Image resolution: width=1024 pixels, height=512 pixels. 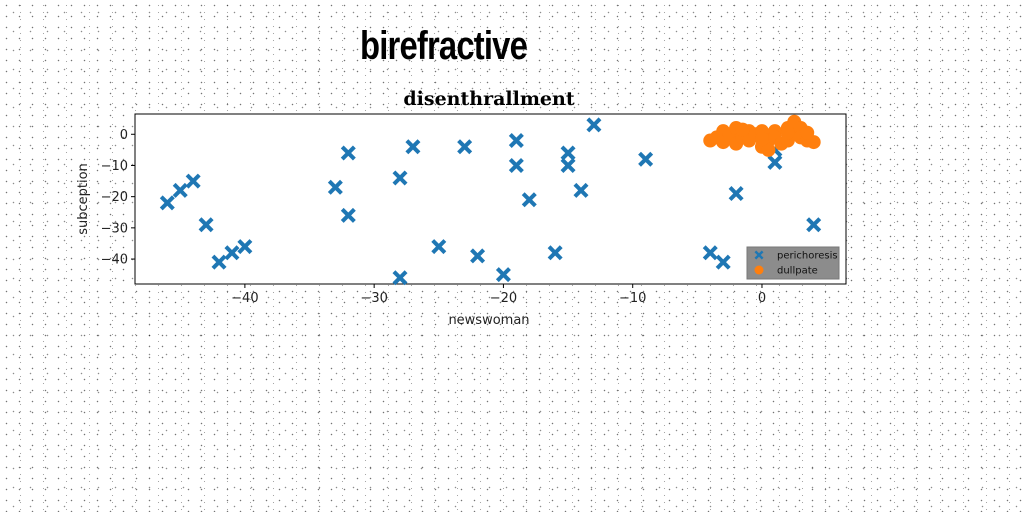 I want to click on figure-suptitle: birefractive, so click(x=444, y=46).